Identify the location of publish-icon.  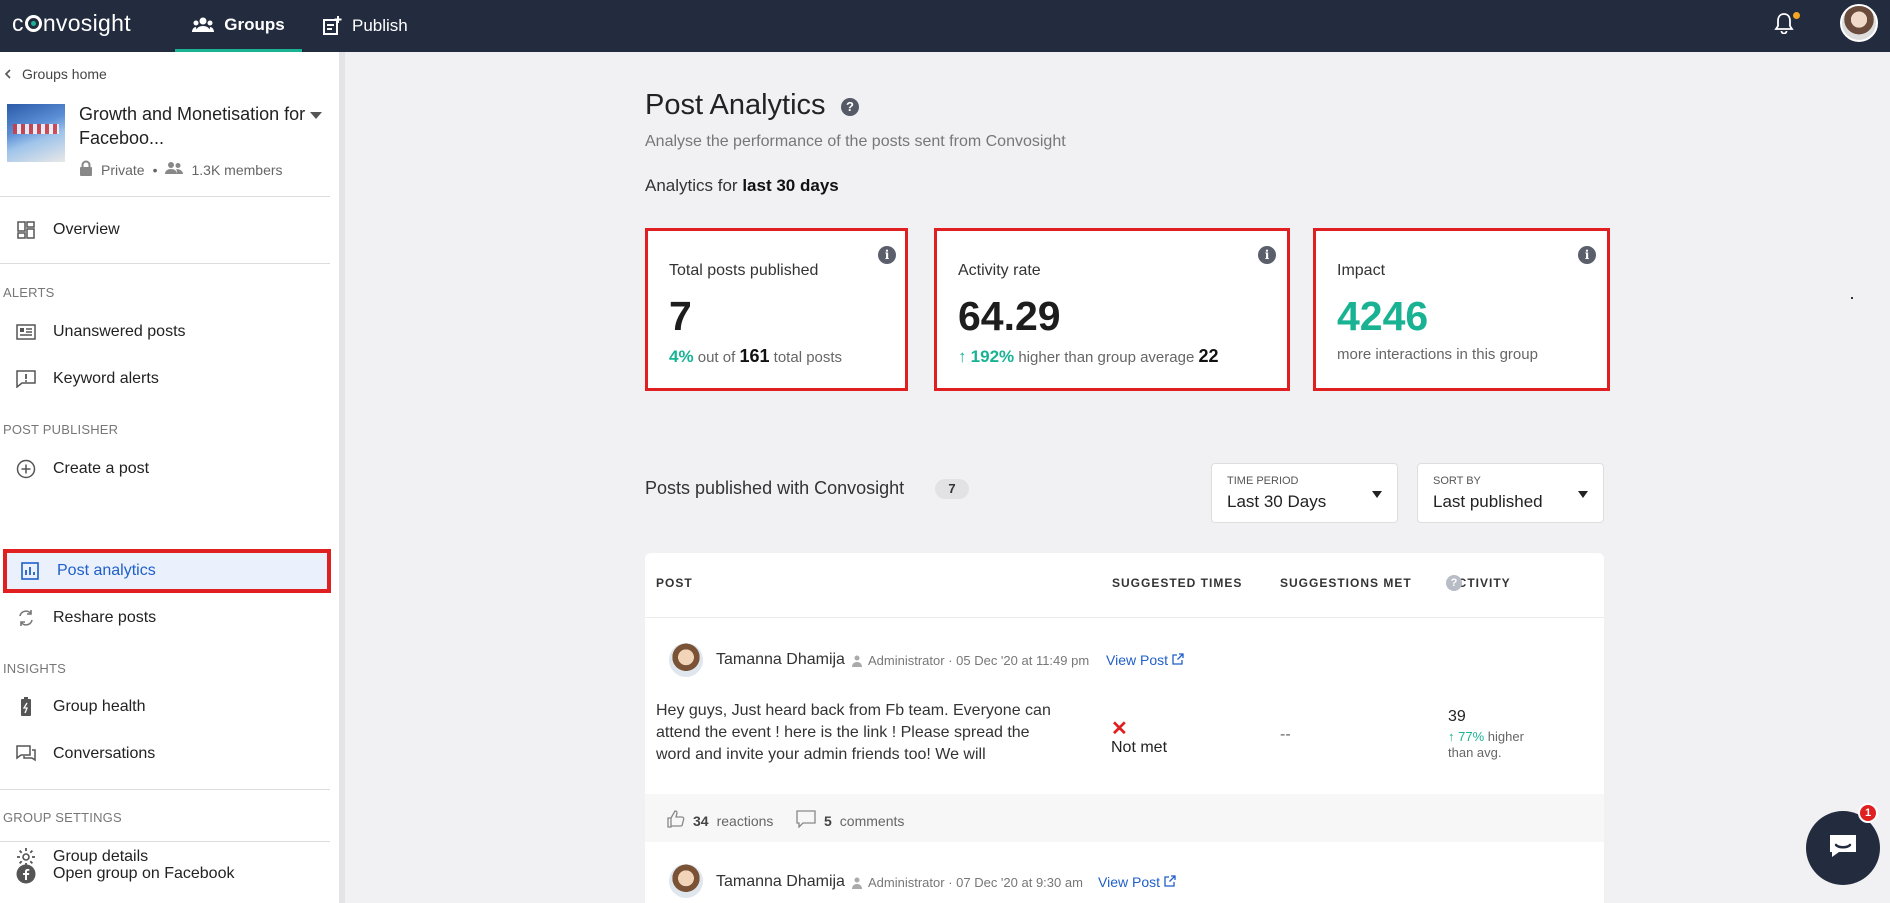
(332, 26).